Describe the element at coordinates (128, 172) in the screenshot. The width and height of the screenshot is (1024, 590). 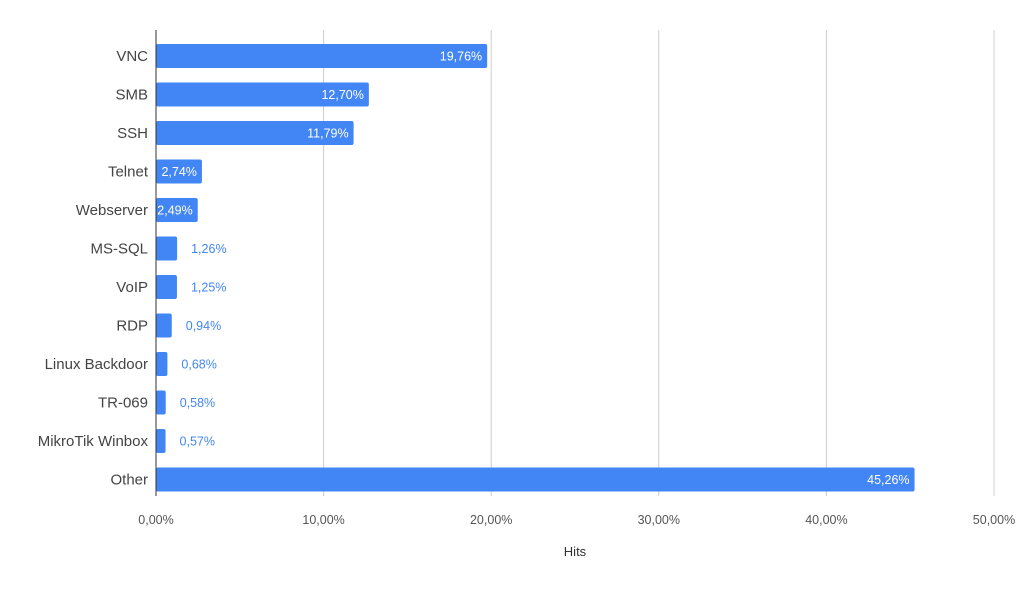
I see `category-label: Telnet` at that location.